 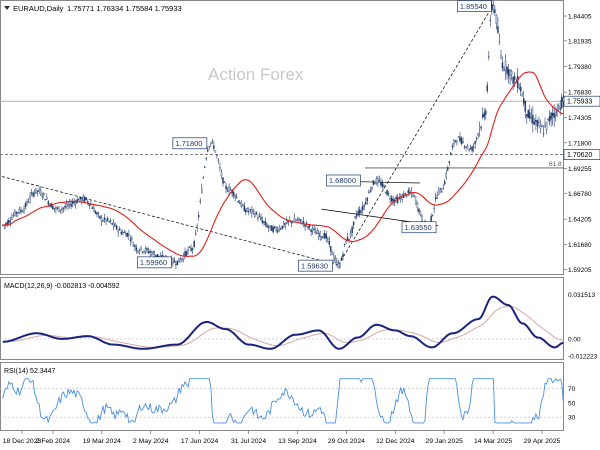 What do you see at coordinates (154, 262) in the screenshot?
I see `label-jun-low: 1.59960` at bounding box center [154, 262].